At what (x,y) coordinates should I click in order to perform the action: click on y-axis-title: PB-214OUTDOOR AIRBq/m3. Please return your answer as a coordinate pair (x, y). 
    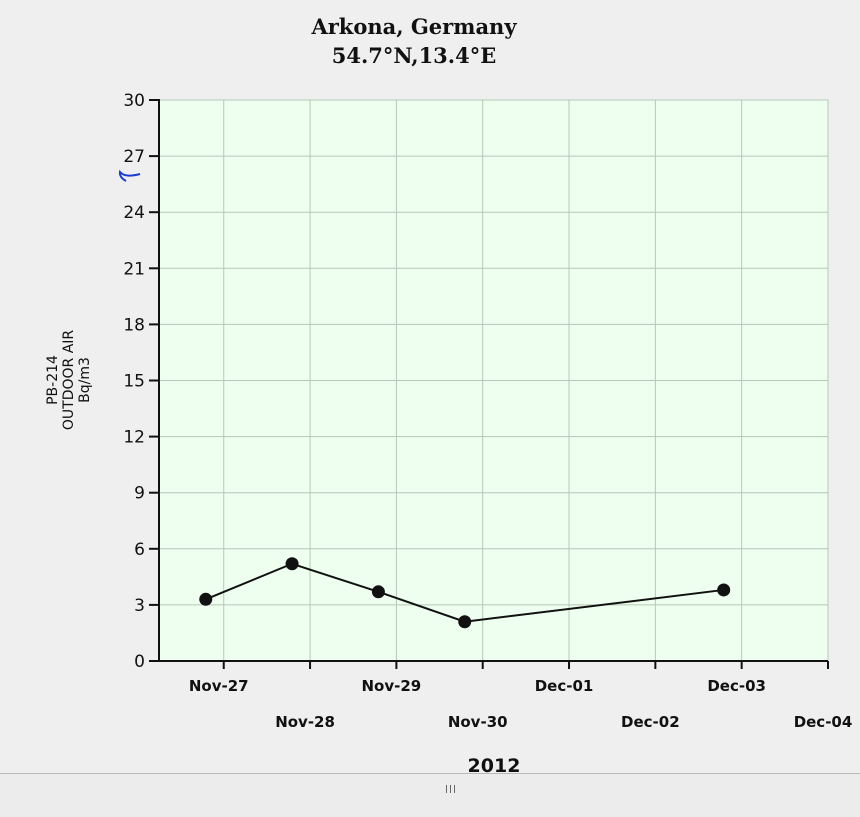
    Looking at the image, I should click on (69, 380).